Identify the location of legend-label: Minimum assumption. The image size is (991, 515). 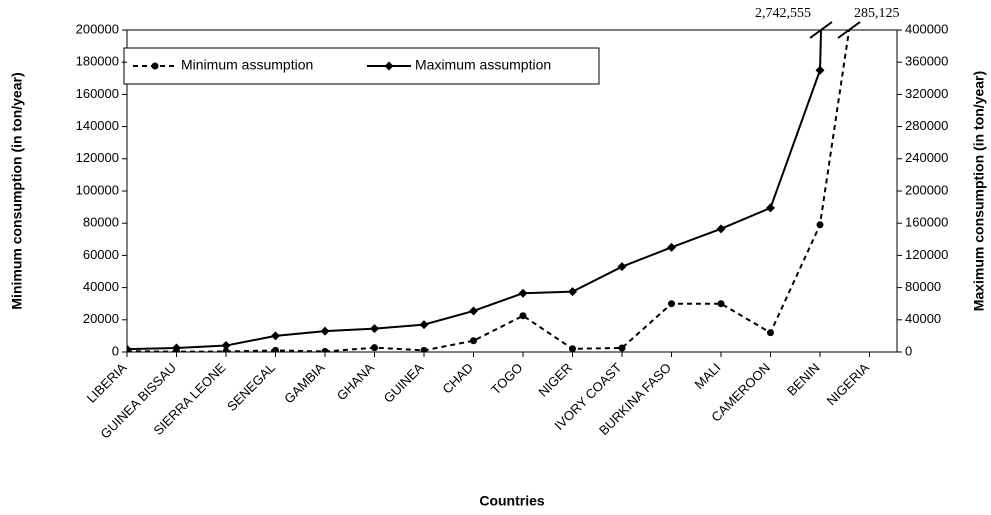
(247, 65).